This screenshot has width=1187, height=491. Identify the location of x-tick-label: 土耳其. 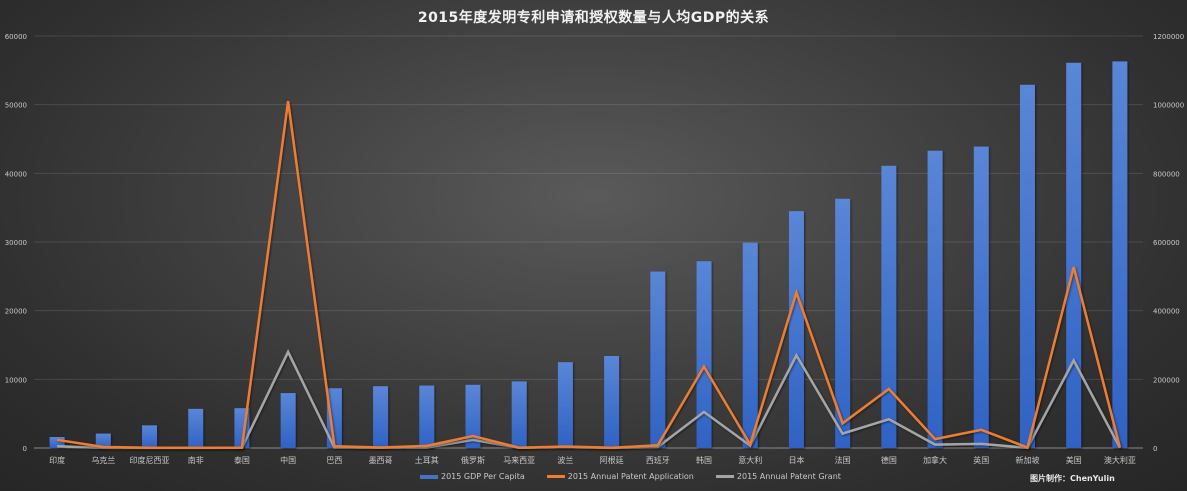
(427, 460).